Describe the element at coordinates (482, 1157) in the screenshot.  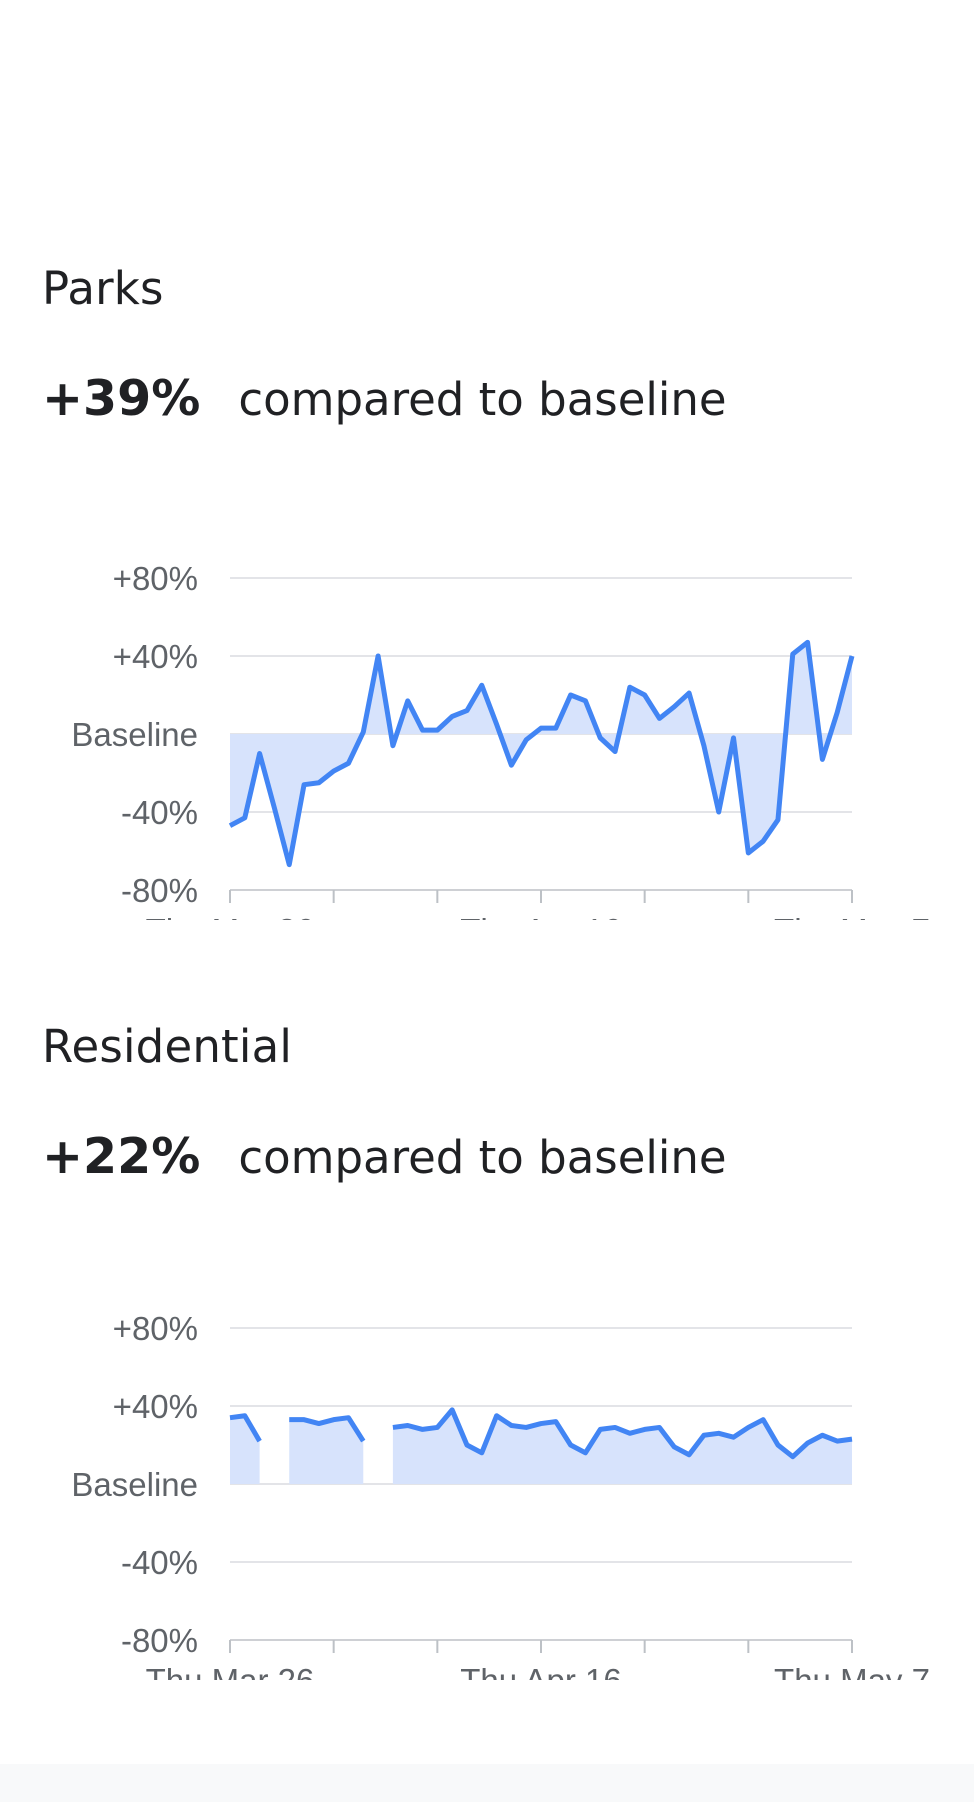
I see `residential-compare-text: compared to baseline` at that location.